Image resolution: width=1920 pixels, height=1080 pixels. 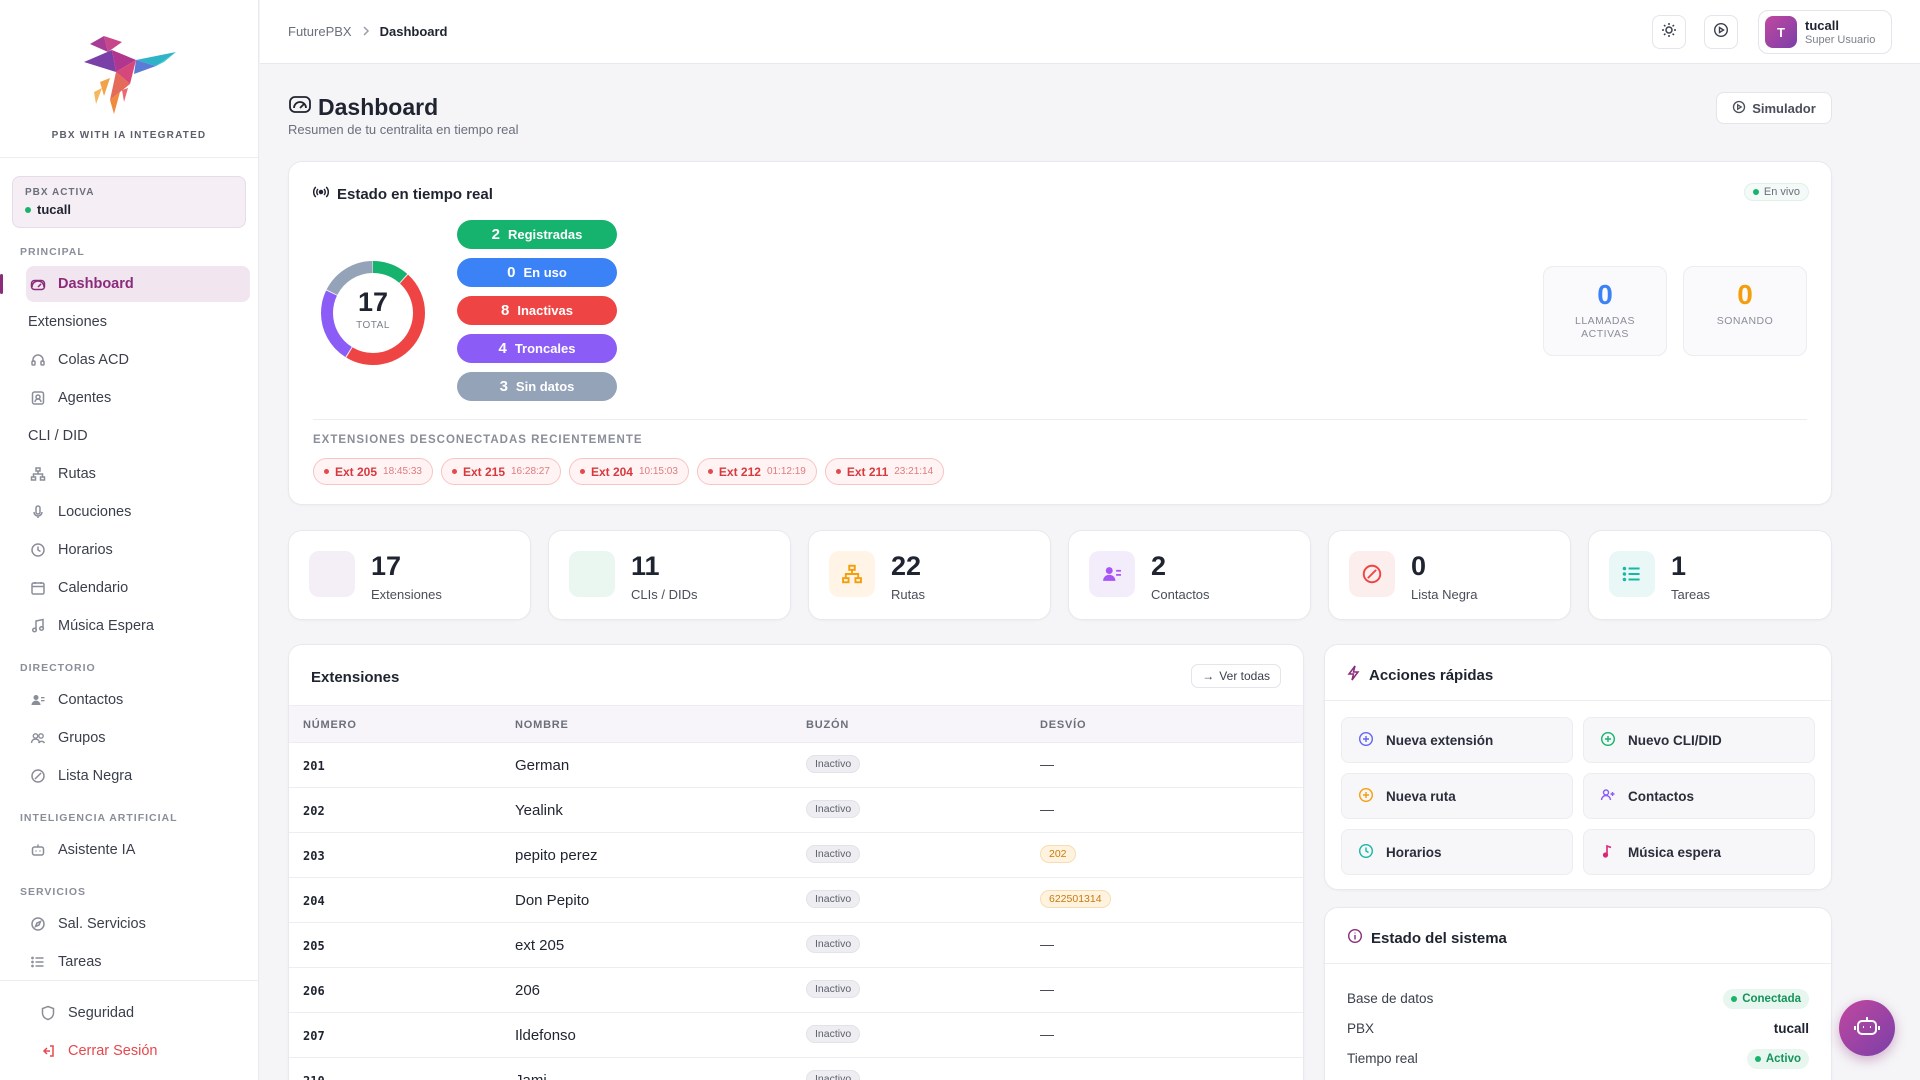 What do you see at coordinates (373, 302) in the screenshot?
I see `donut-total: 17` at bounding box center [373, 302].